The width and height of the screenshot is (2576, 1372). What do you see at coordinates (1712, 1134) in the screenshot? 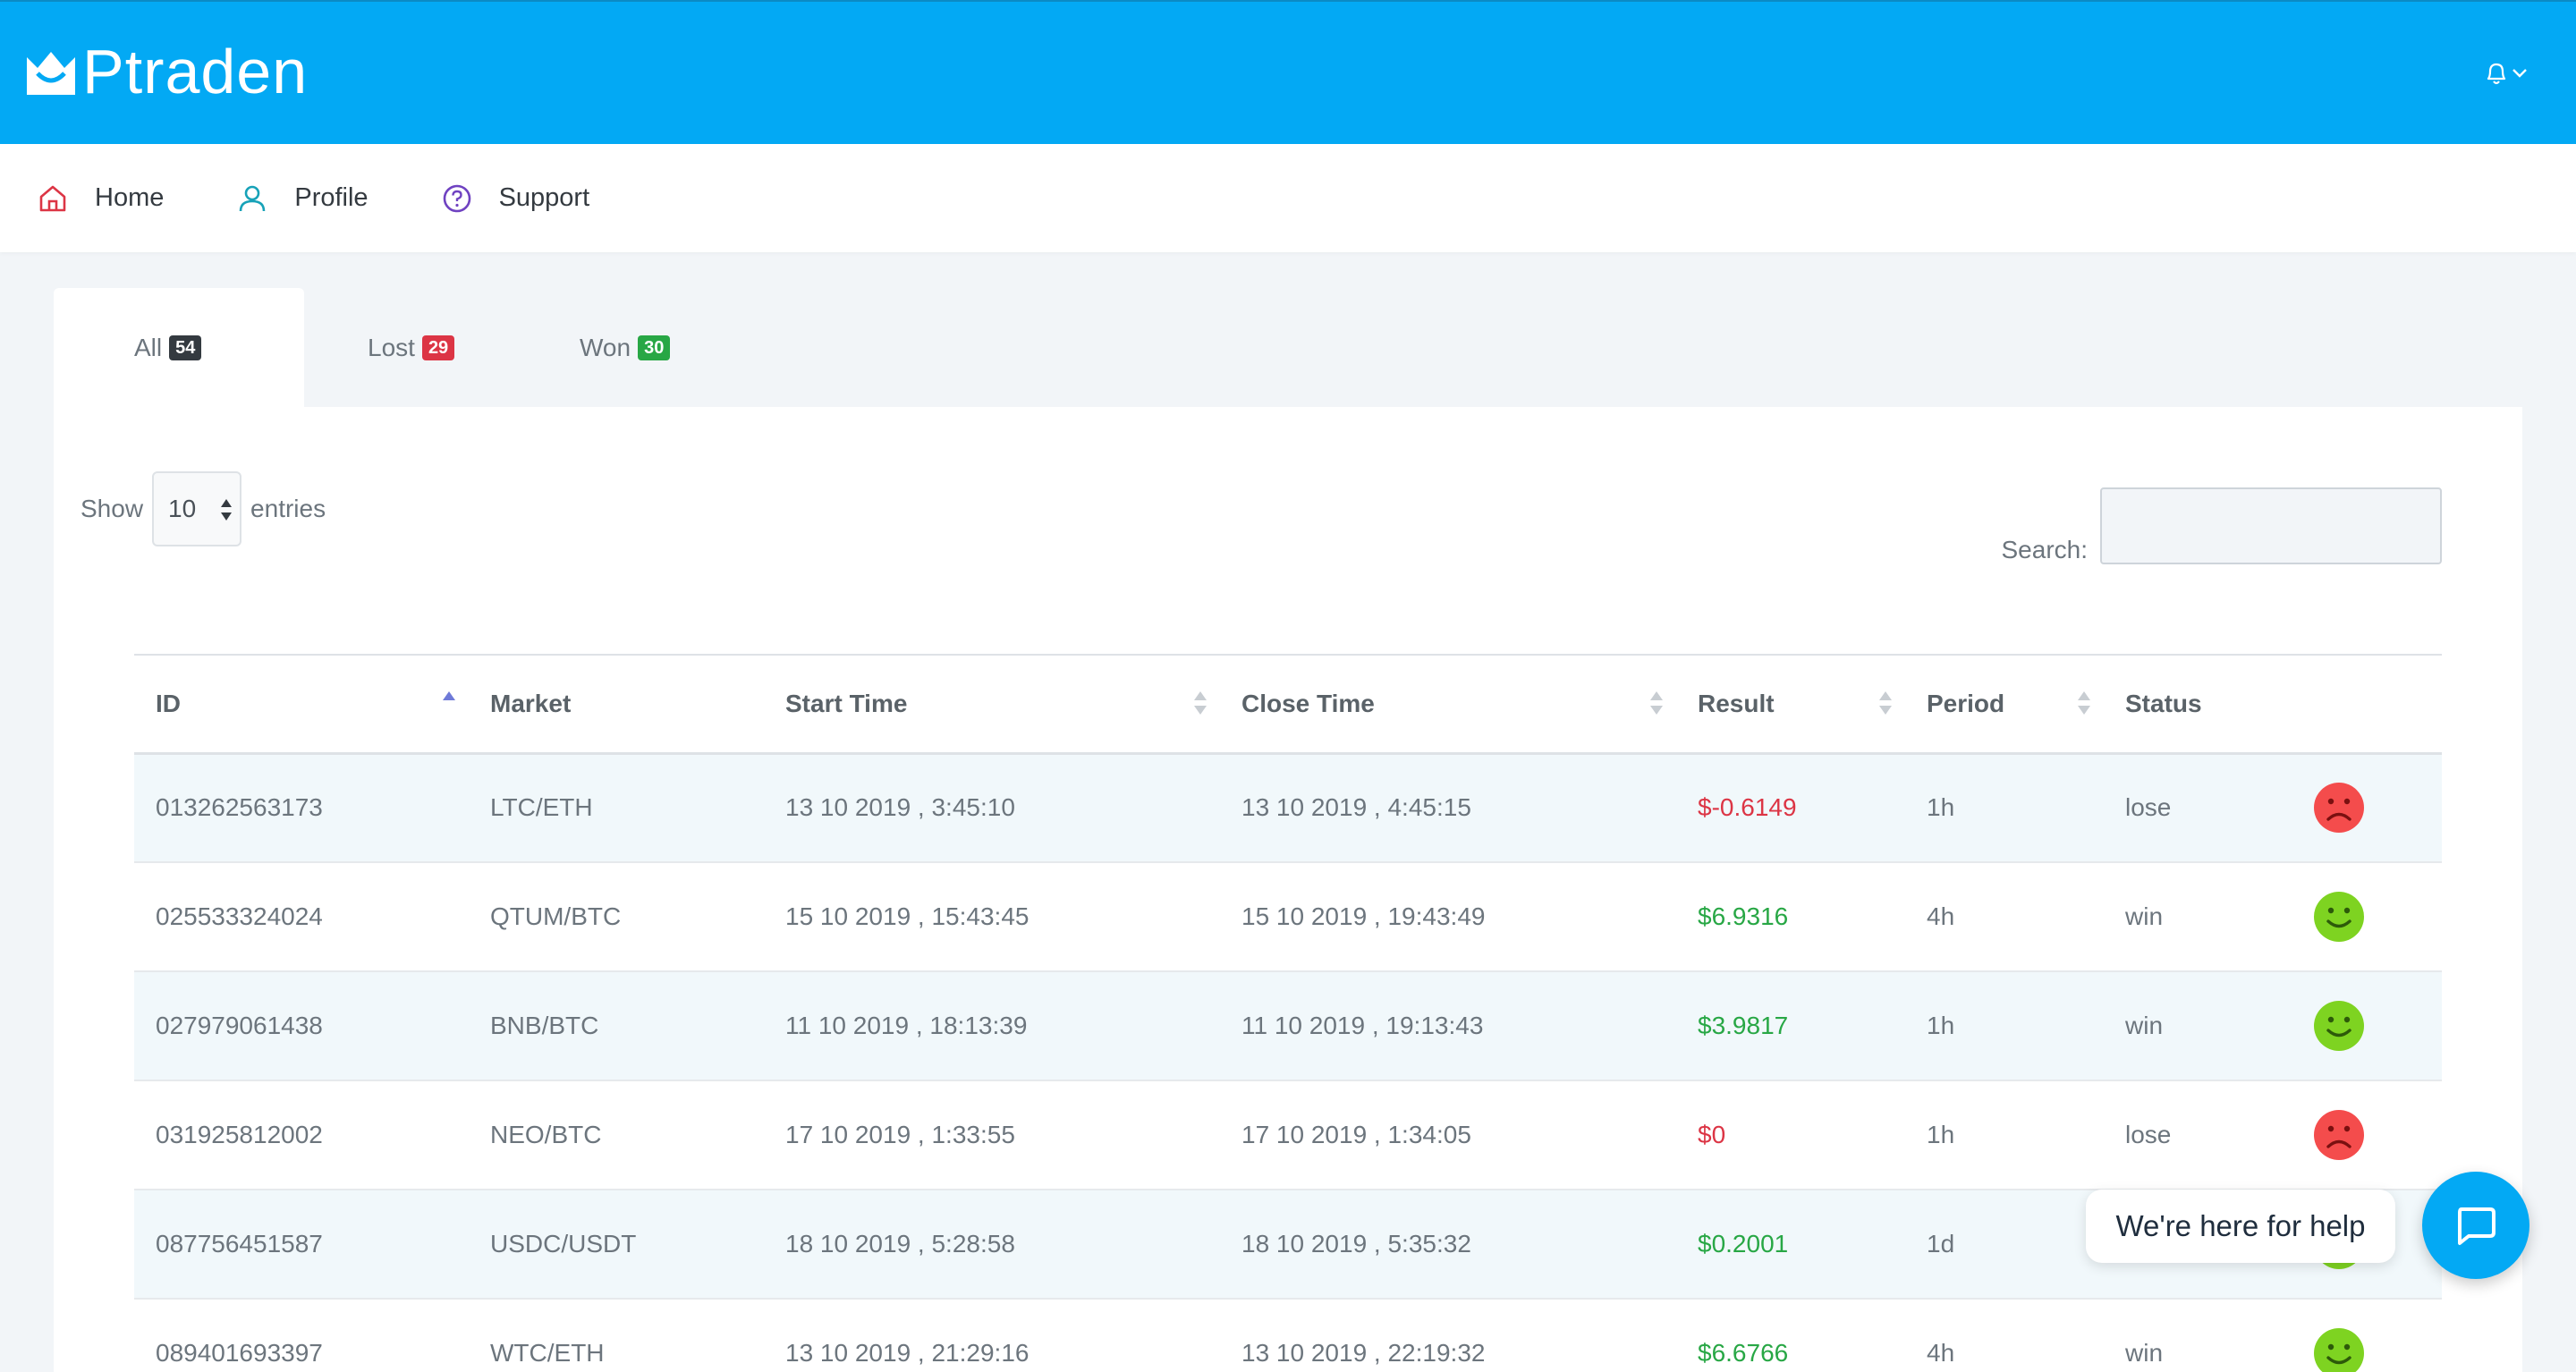
I see `cell-result: $0` at bounding box center [1712, 1134].